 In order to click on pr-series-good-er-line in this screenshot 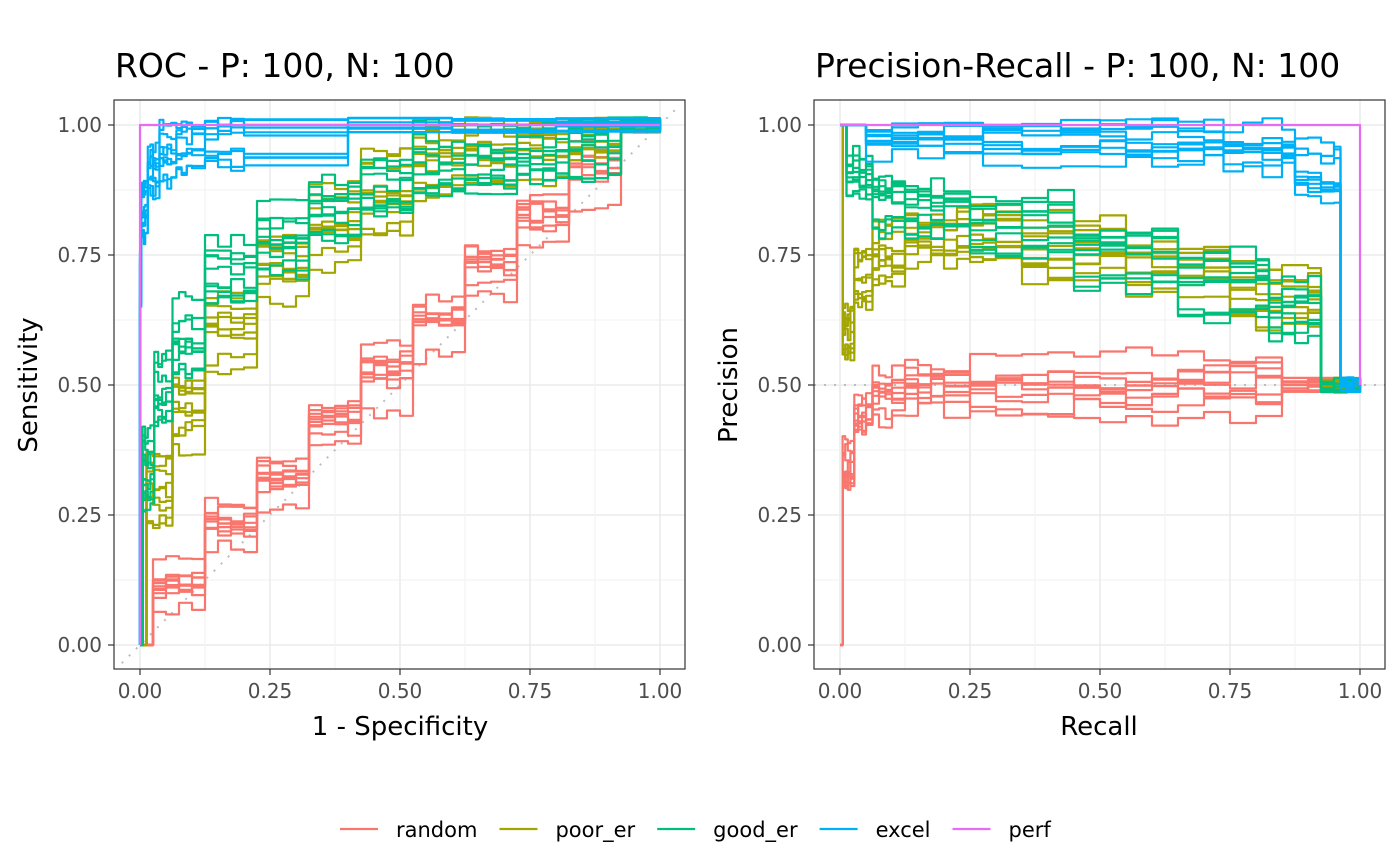, I will do `click(1101, 258)`.